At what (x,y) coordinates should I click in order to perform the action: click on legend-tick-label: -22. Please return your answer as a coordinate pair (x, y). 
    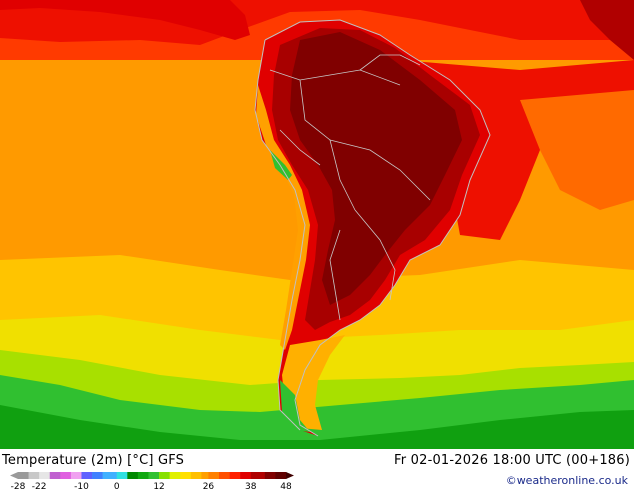
    Looking at the image, I should click on (39, 486).